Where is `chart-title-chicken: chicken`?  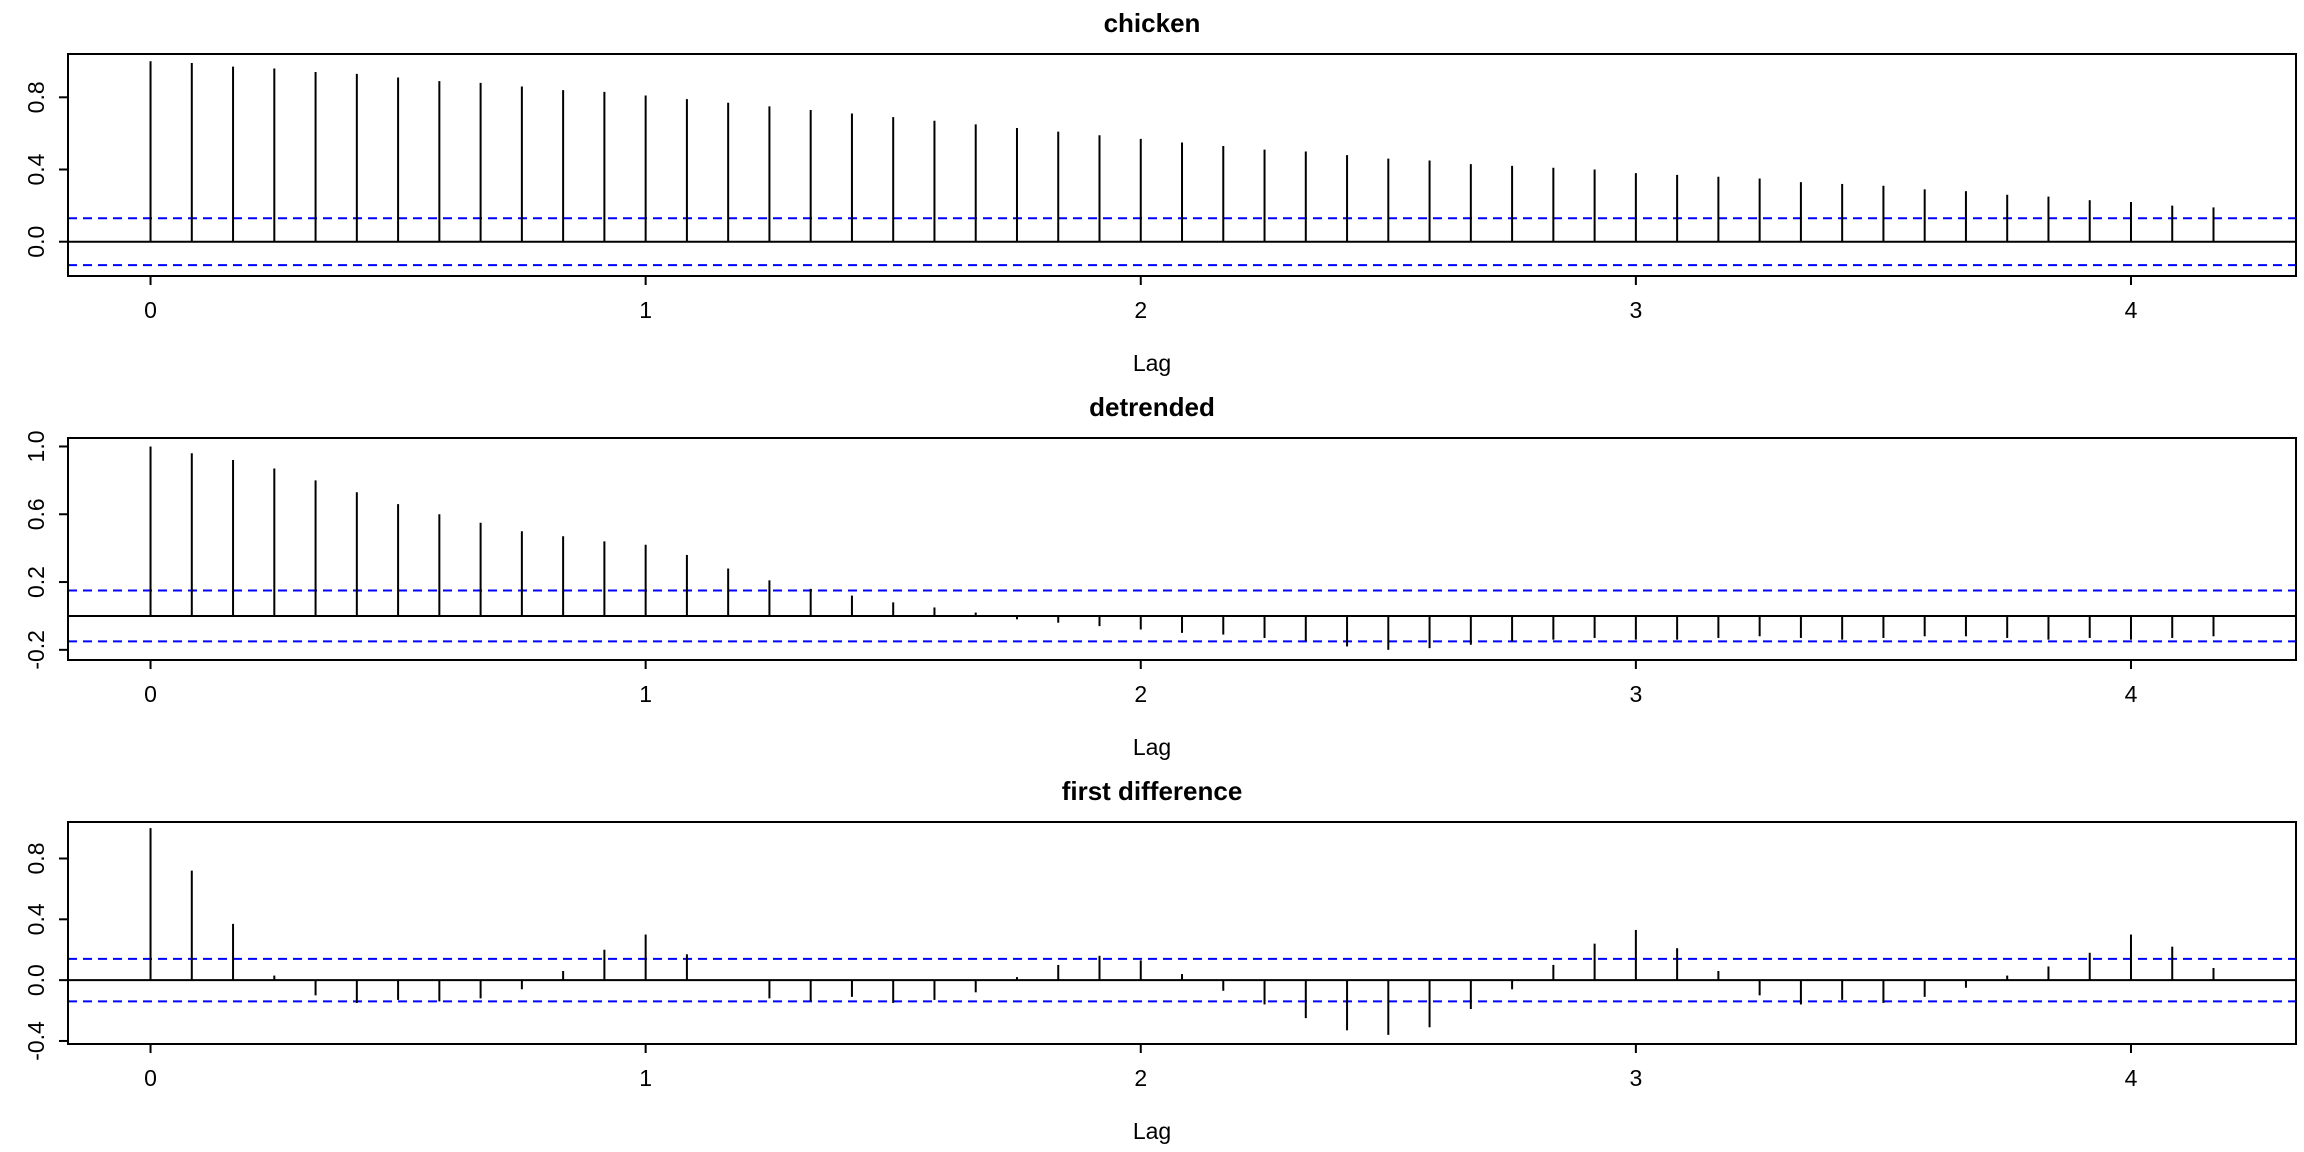 chart-title-chicken: chicken is located at coordinates (1152, 23).